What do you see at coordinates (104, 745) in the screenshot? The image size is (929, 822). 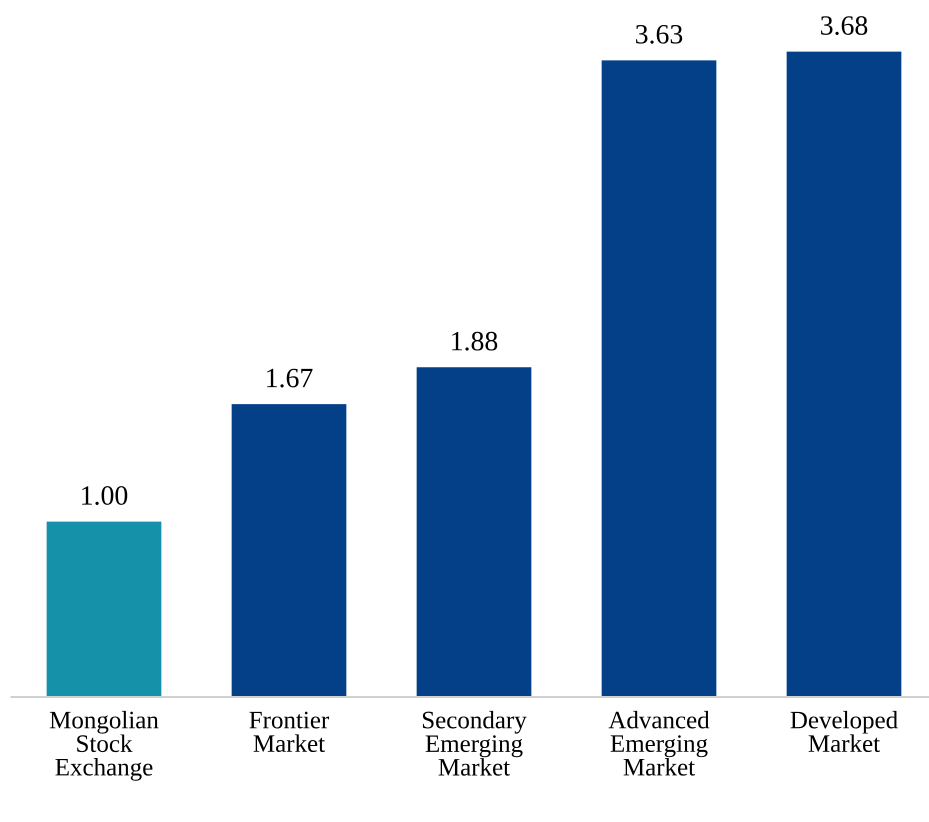 I see `x-tick-label: Mongolian Stock Exchange` at bounding box center [104, 745].